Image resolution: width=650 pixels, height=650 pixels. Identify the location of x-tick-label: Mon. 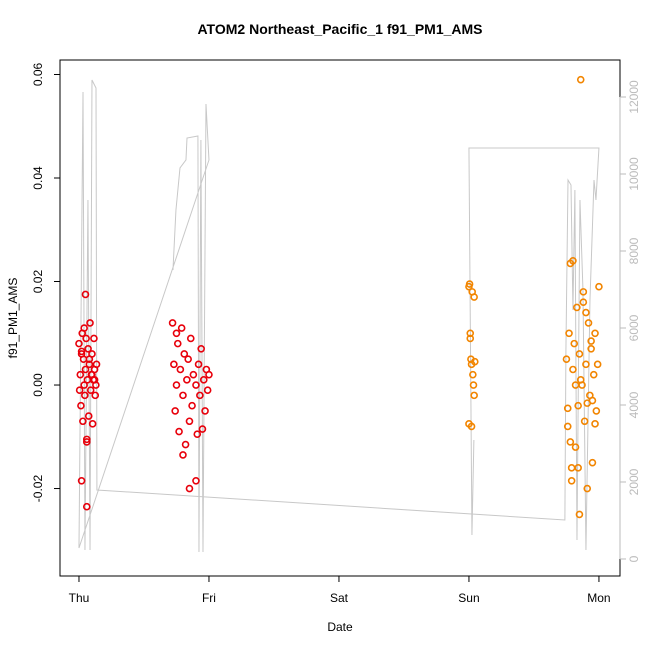
(598, 598).